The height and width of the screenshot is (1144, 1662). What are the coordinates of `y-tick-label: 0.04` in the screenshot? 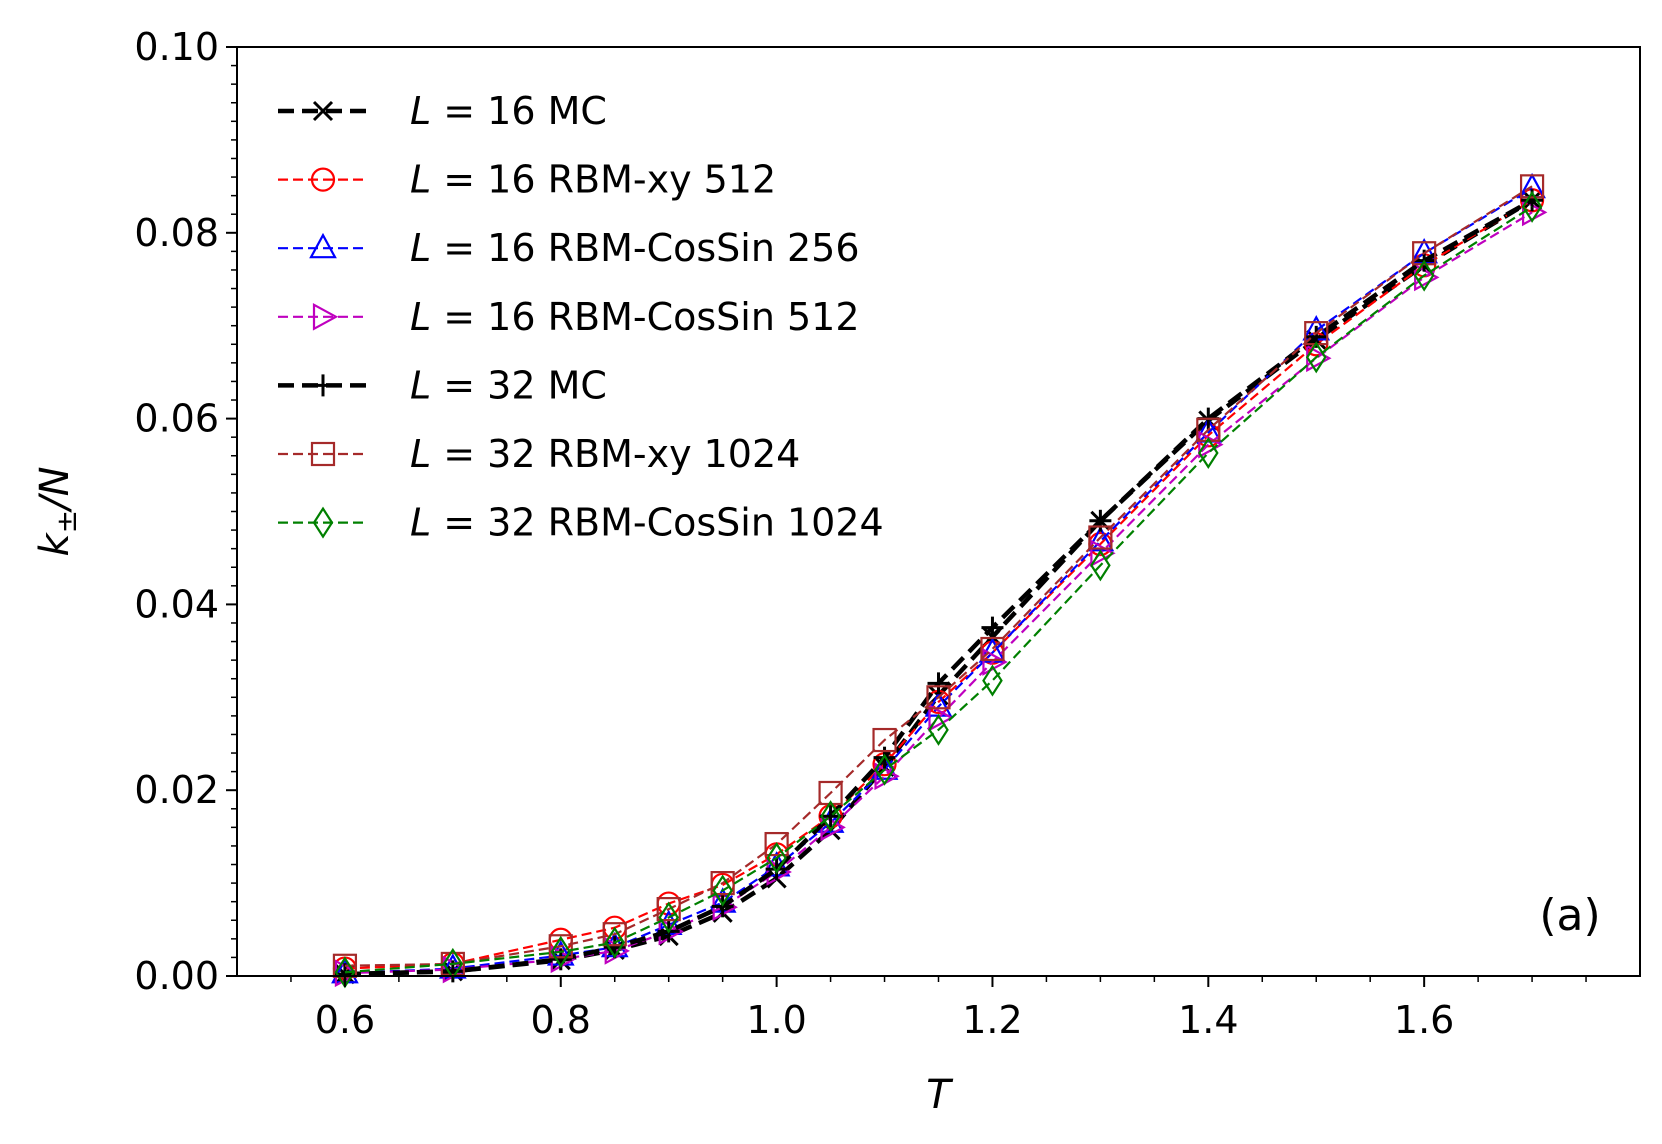 It's located at (176, 604).